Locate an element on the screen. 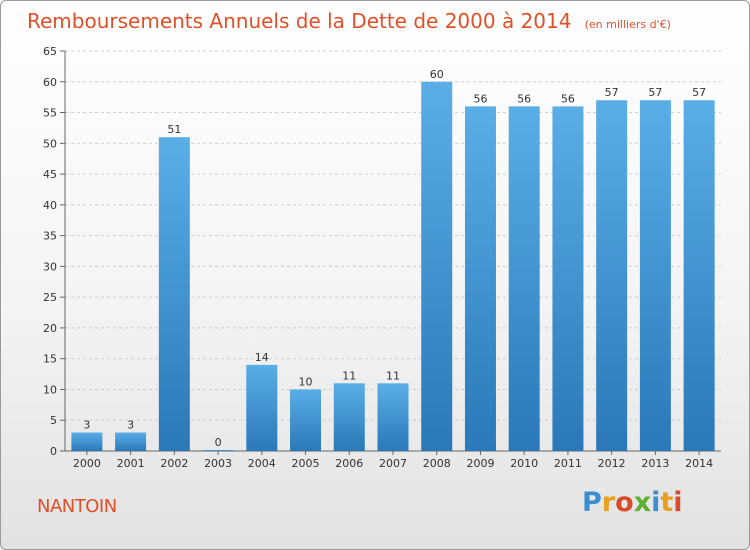 The image size is (750, 550). x-tick-label-2014: 2014 is located at coordinates (699, 463).